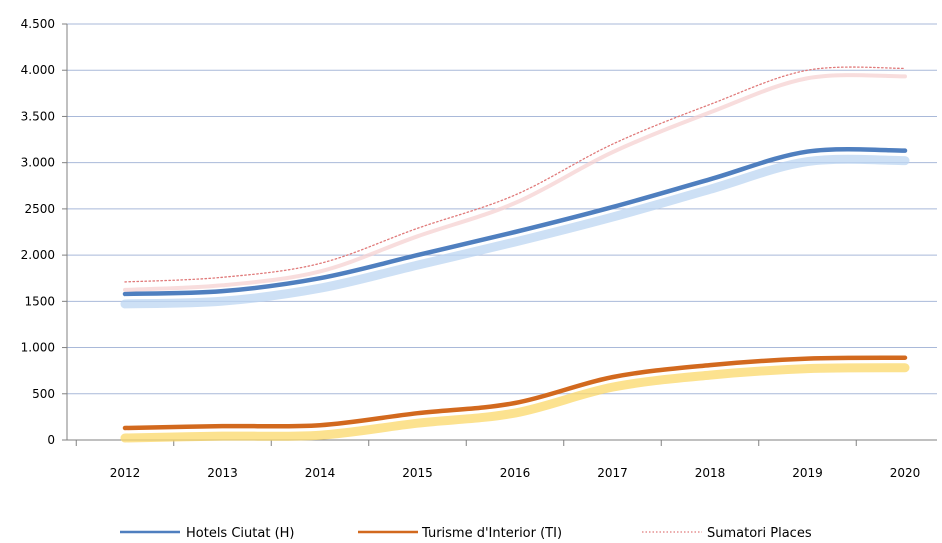 The width and height of the screenshot is (942, 543). What do you see at coordinates (240, 533) in the screenshot?
I see `legend-label: Hotels Ciutat (H)` at bounding box center [240, 533].